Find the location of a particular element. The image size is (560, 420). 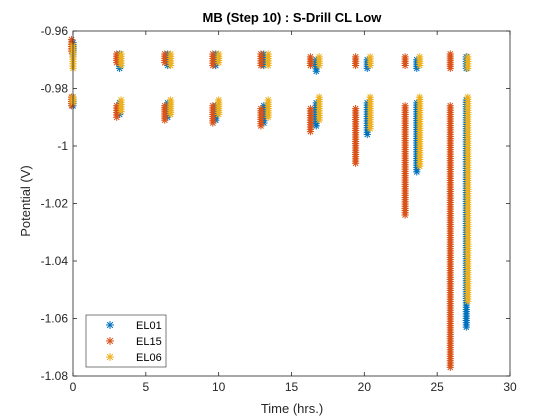

legend: EL01 EL15 EL06 is located at coordinates (126, 341).